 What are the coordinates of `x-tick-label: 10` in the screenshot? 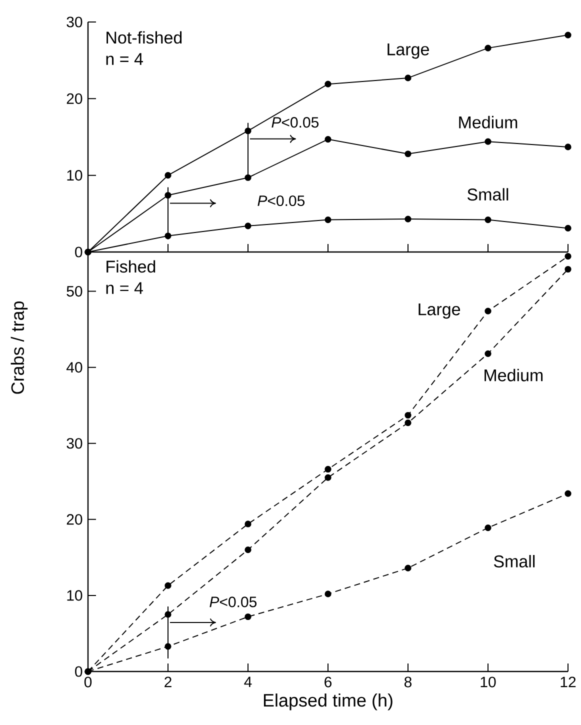 It's located at (488, 682).